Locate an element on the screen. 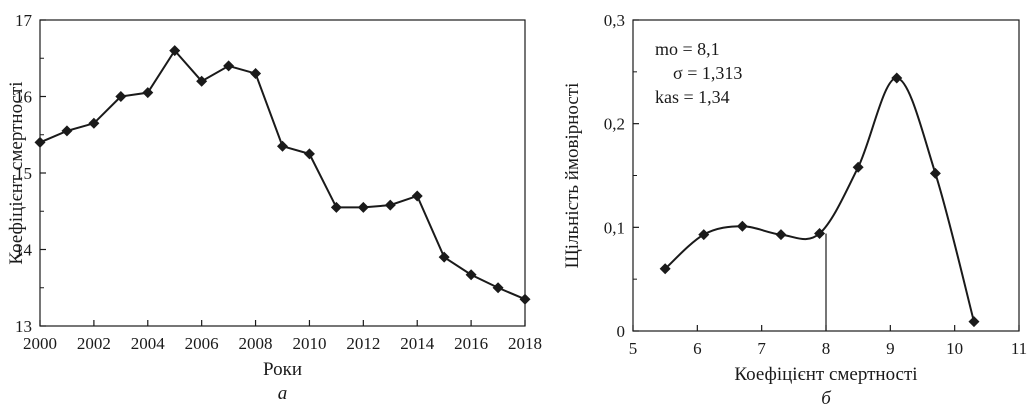 The image size is (1036, 414). x-tick-label: 2004 is located at coordinates (148, 343).